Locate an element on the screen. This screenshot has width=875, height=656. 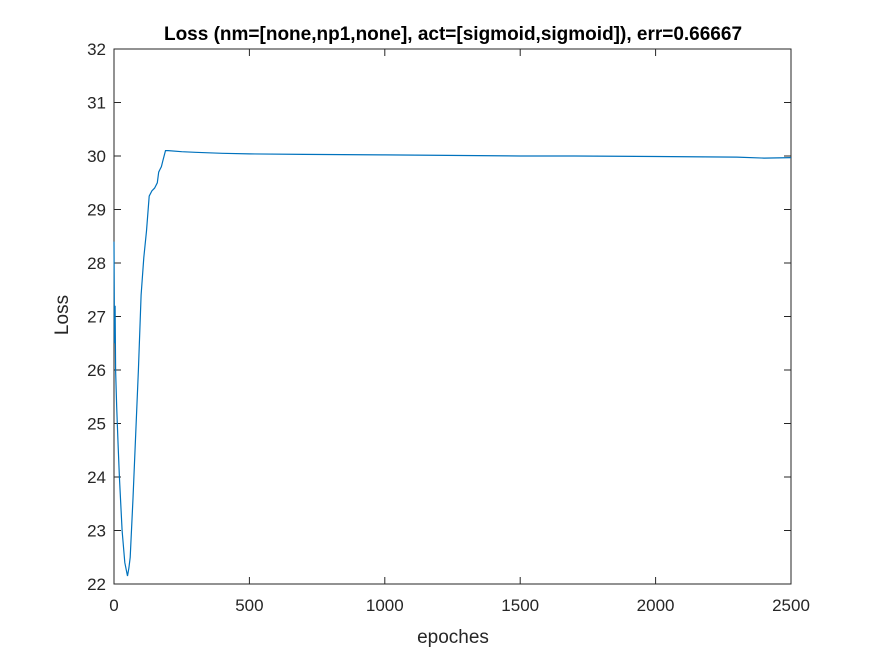
y-tick-label: 32 is located at coordinates (96, 49).